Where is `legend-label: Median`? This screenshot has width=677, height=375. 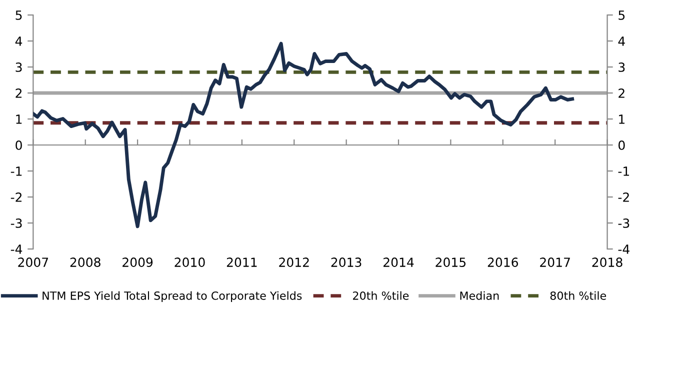 legend-label: Median is located at coordinates (479, 295).